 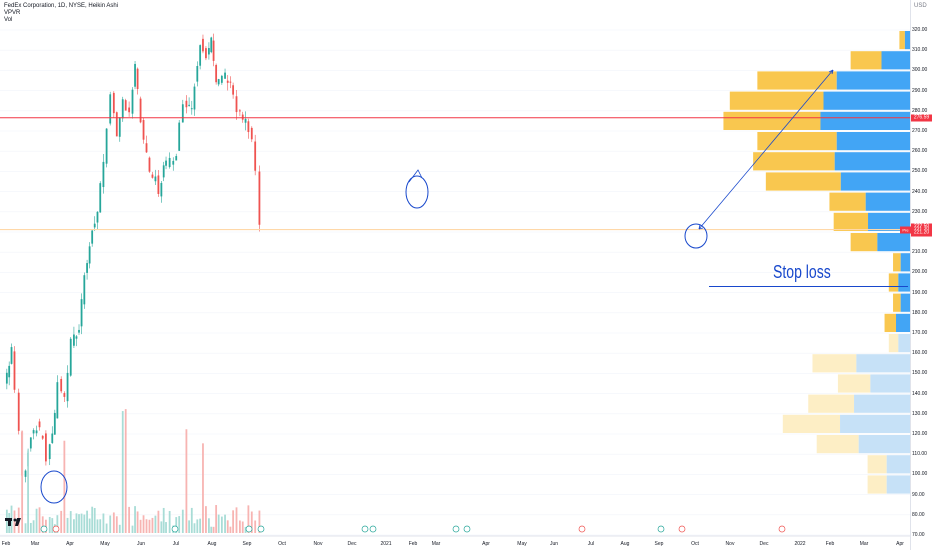 I want to click on price-tick-label: 280.00, so click(x=920, y=110).